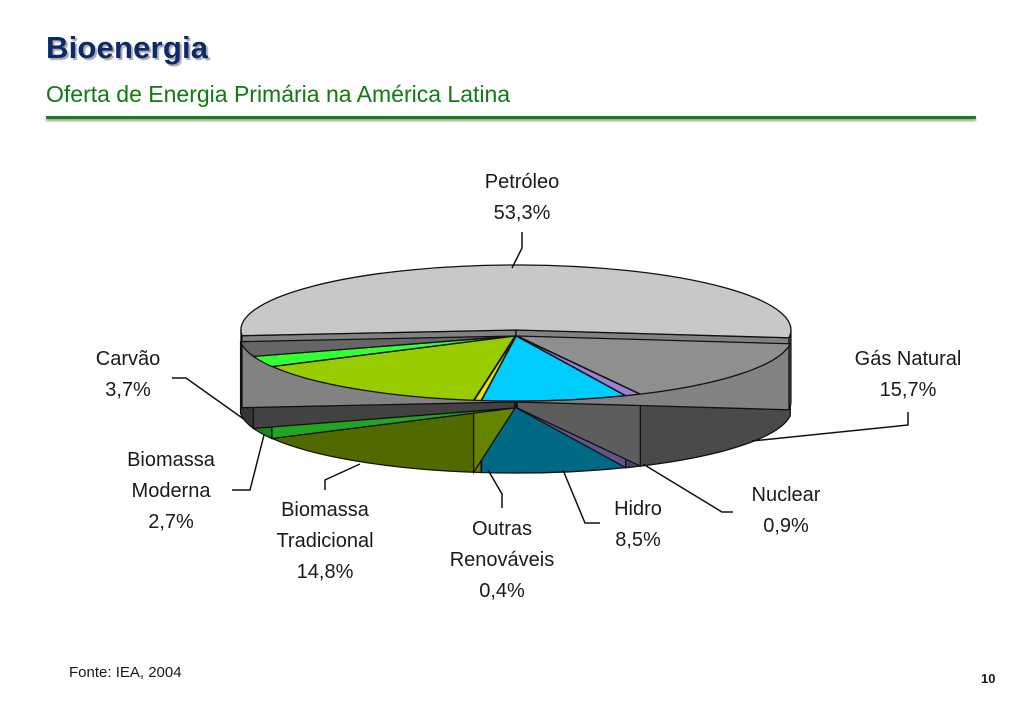  Describe the element at coordinates (581, 496) in the screenshot. I see `leader-hidro` at that location.